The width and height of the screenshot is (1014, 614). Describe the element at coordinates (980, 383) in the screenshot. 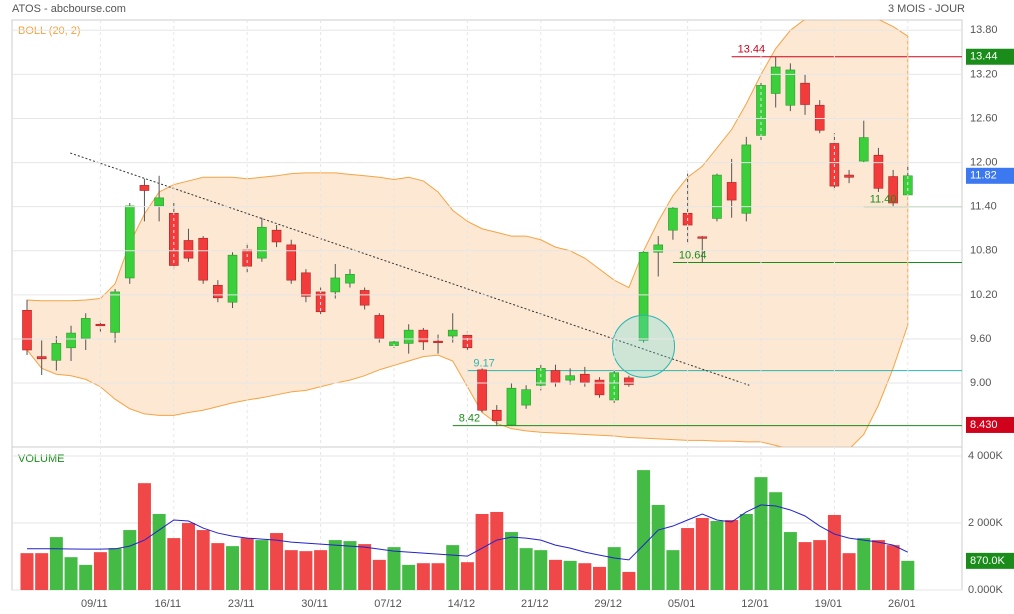

I see `y-tick-label: 9.00` at that location.